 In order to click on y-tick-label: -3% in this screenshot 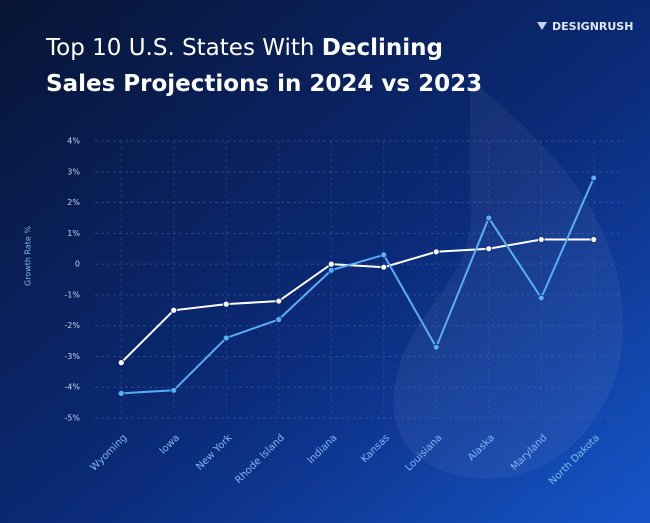, I will do `click(72, 356)`.